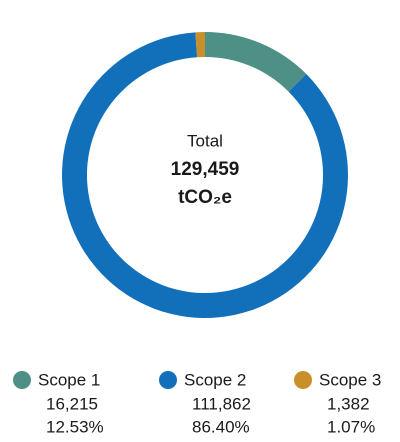 This screenshot has height=442, width=400. Describe the element at coordinates (350, 379) in the screenshot. I see `legend-label: Scope 3` at that location.